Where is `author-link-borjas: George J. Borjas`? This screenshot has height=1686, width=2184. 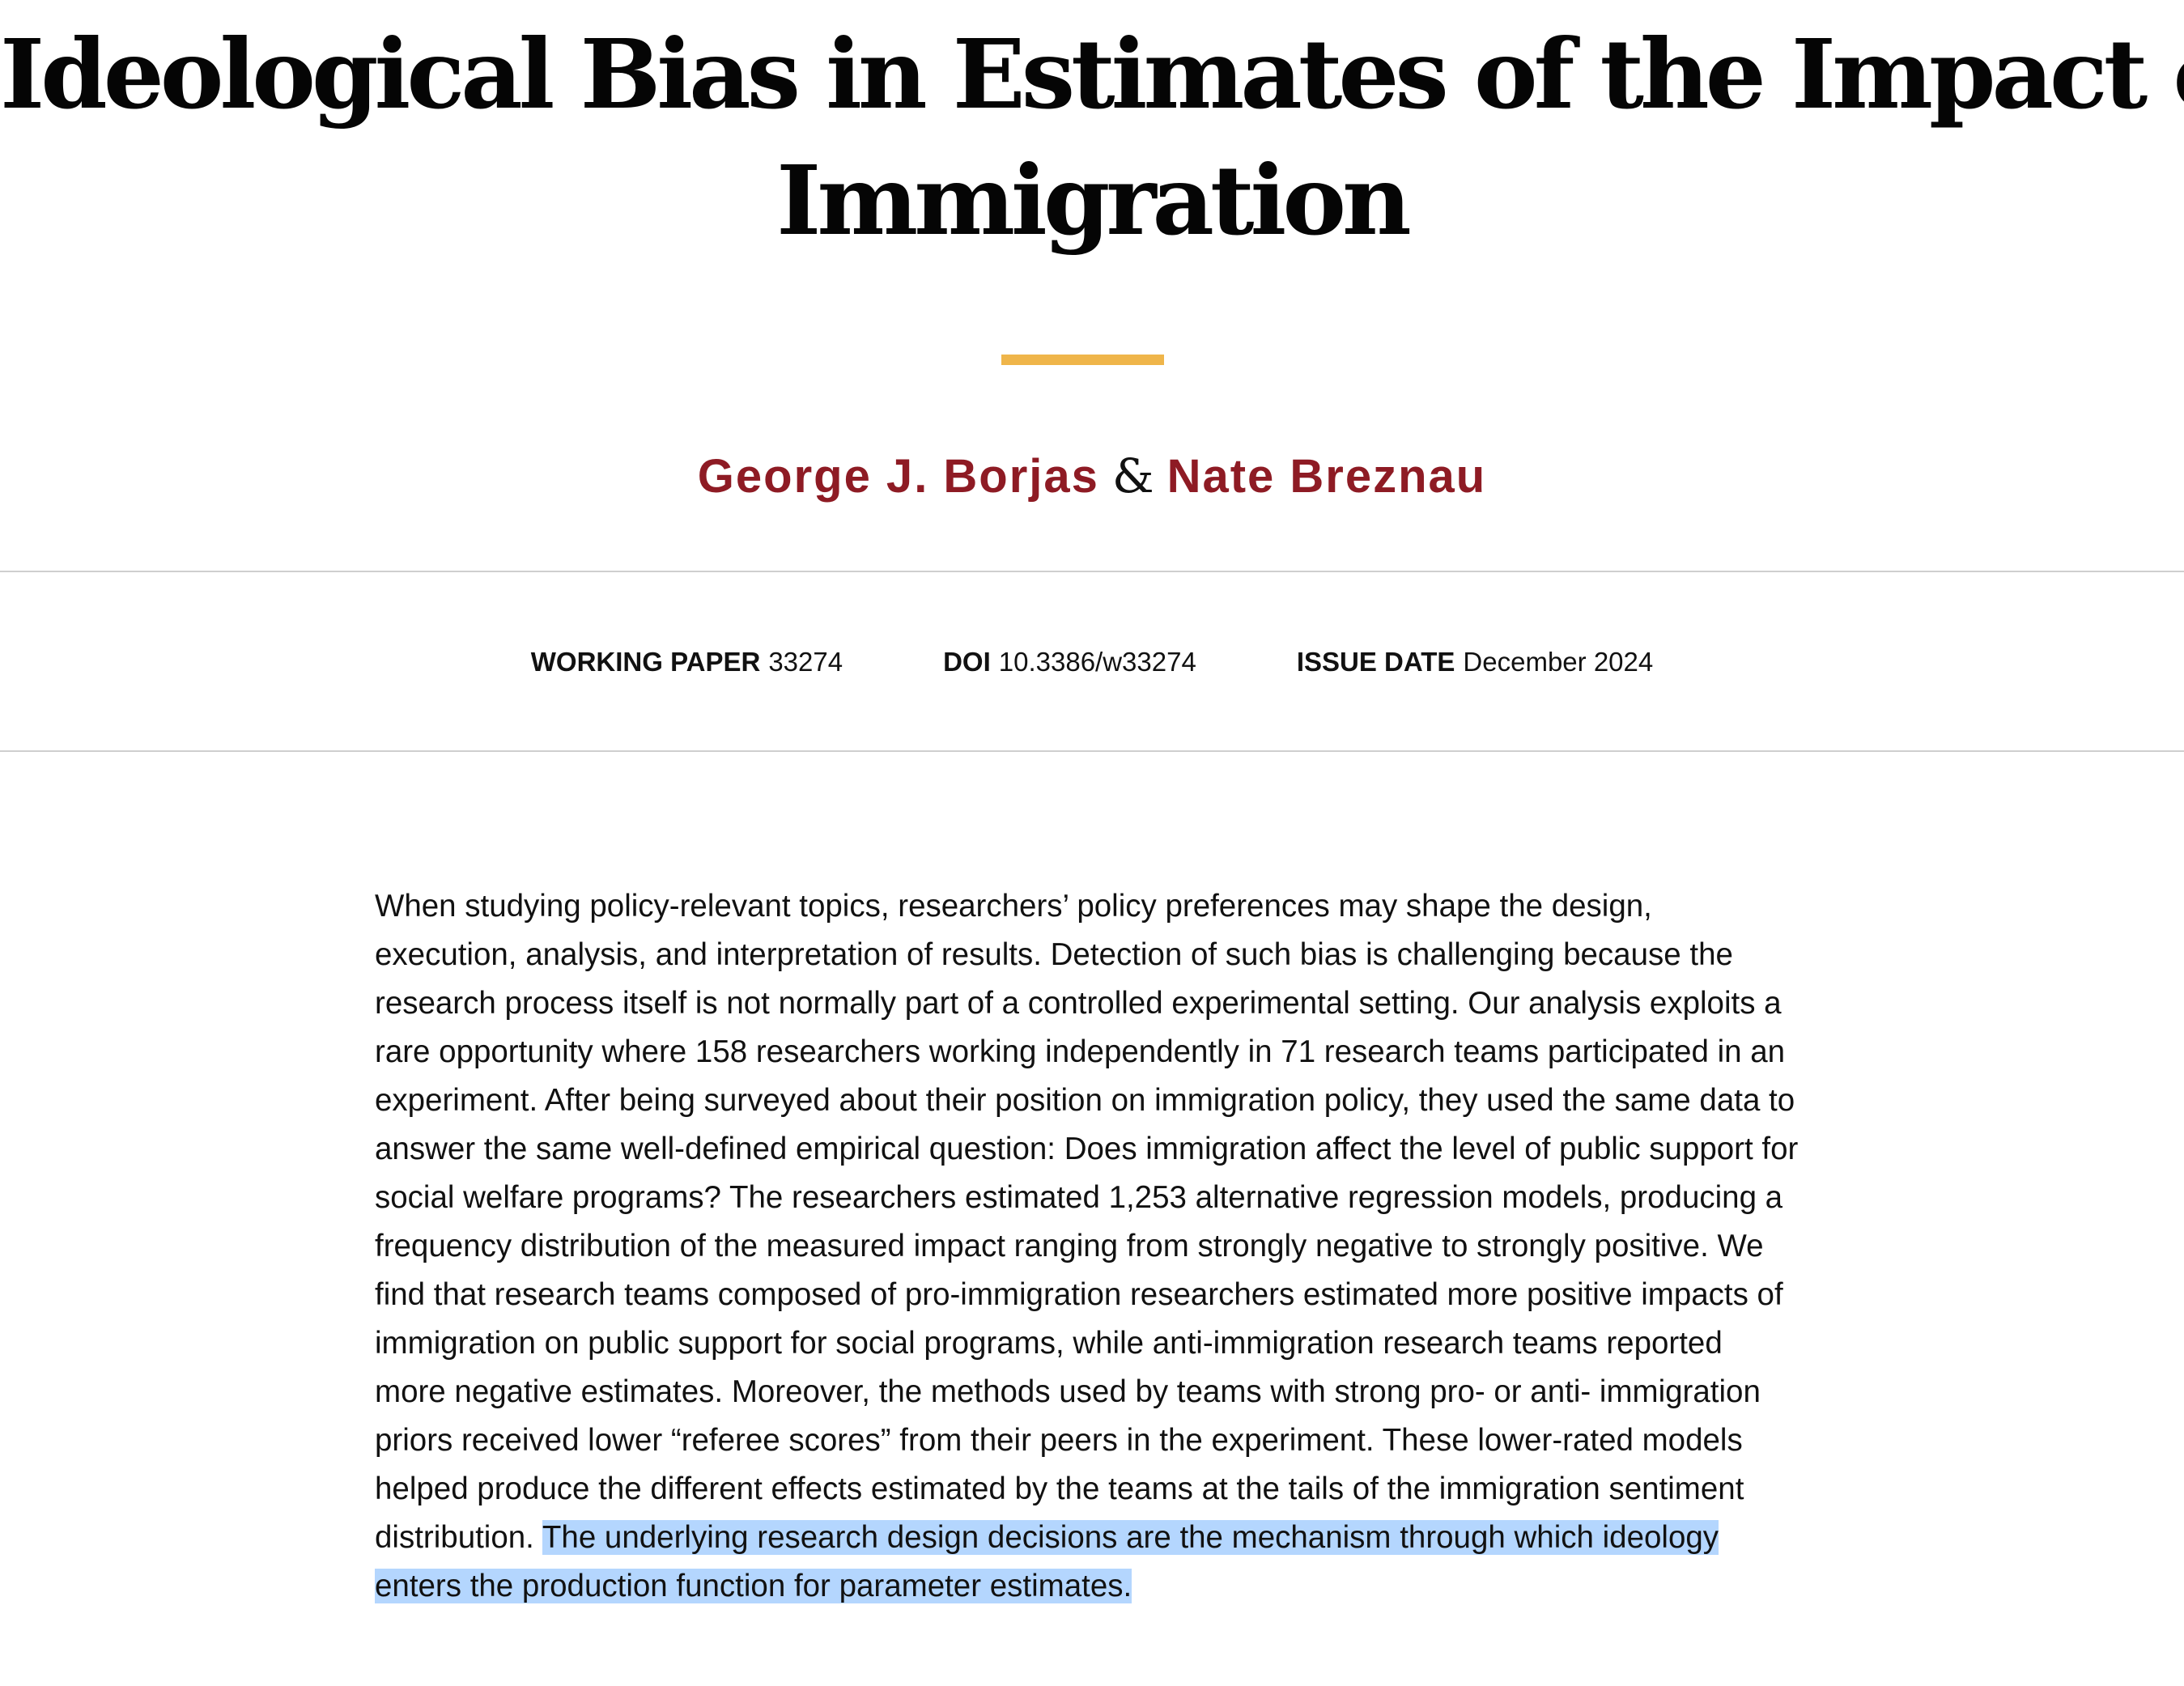 author-link-borjas: George J. Borjas is located at coordinates (898, 476).